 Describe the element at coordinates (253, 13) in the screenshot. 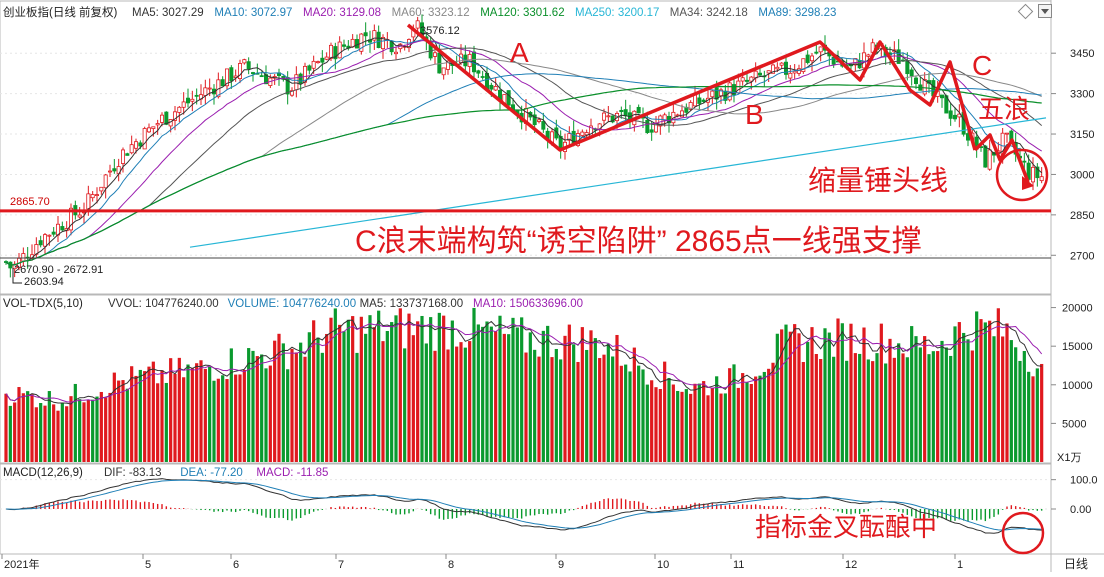

I see `ma-legend-item: MA10: 3072.97` at that location.